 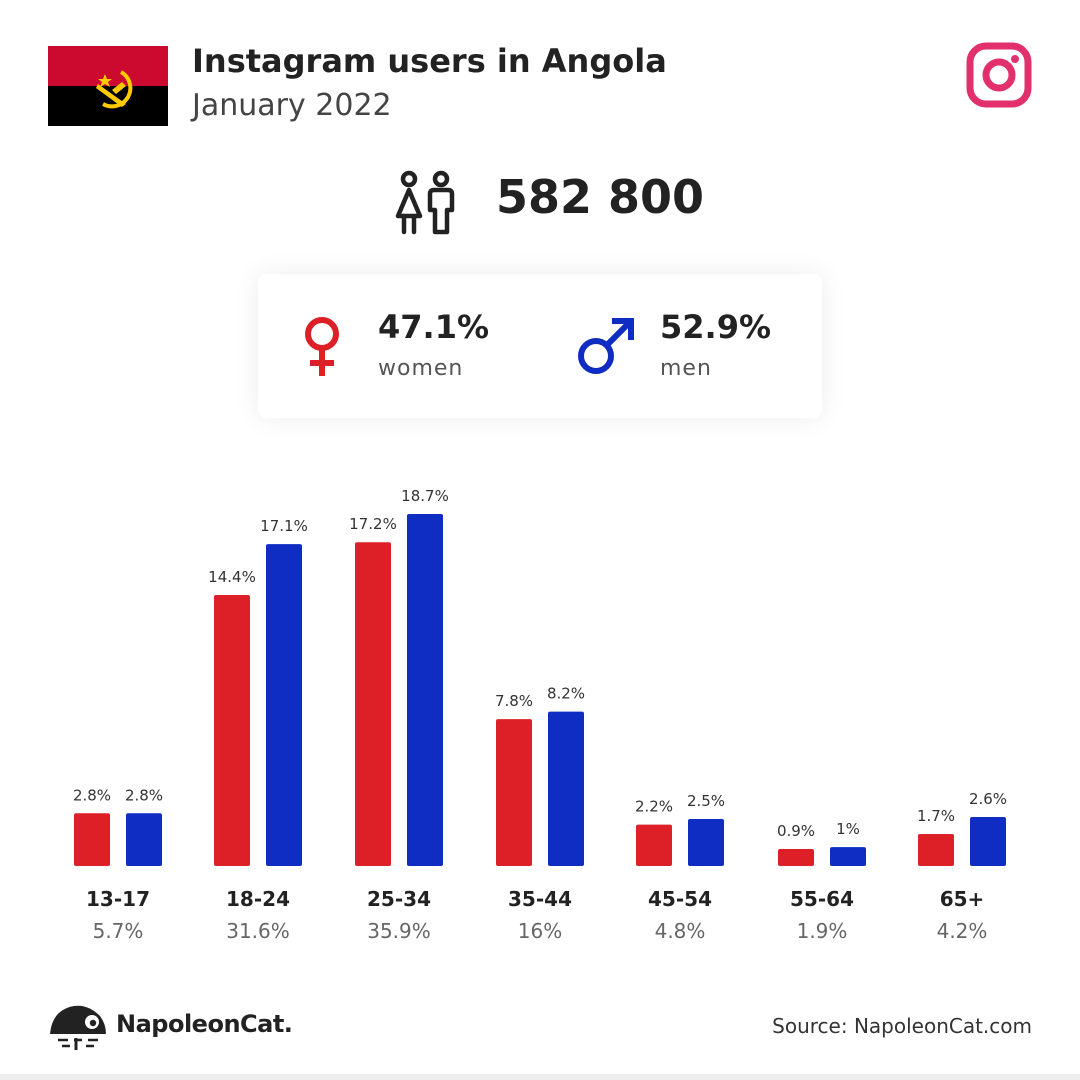 What do you see at coordinates (204, 1024) in the screenshot?
I see `brand-name: NapoleonCat.` at bounding box center [204, 1024].